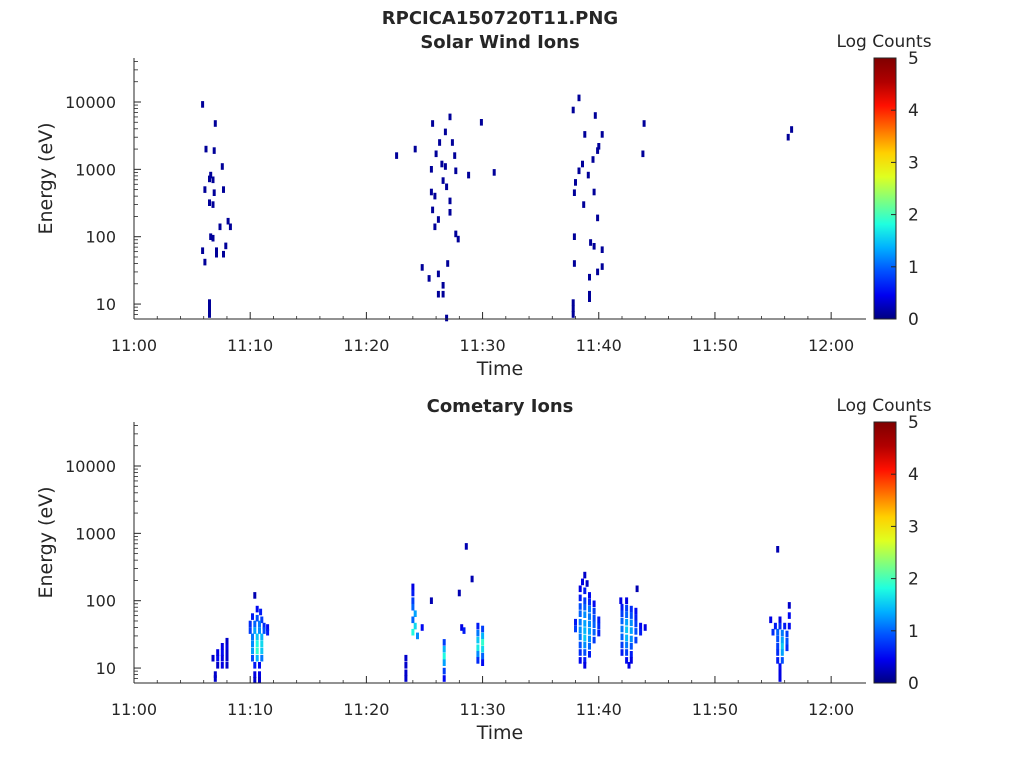 This screenshot has height=768, width=1024. I want to click on x-tick-label: 11:50, so click(715, 709).